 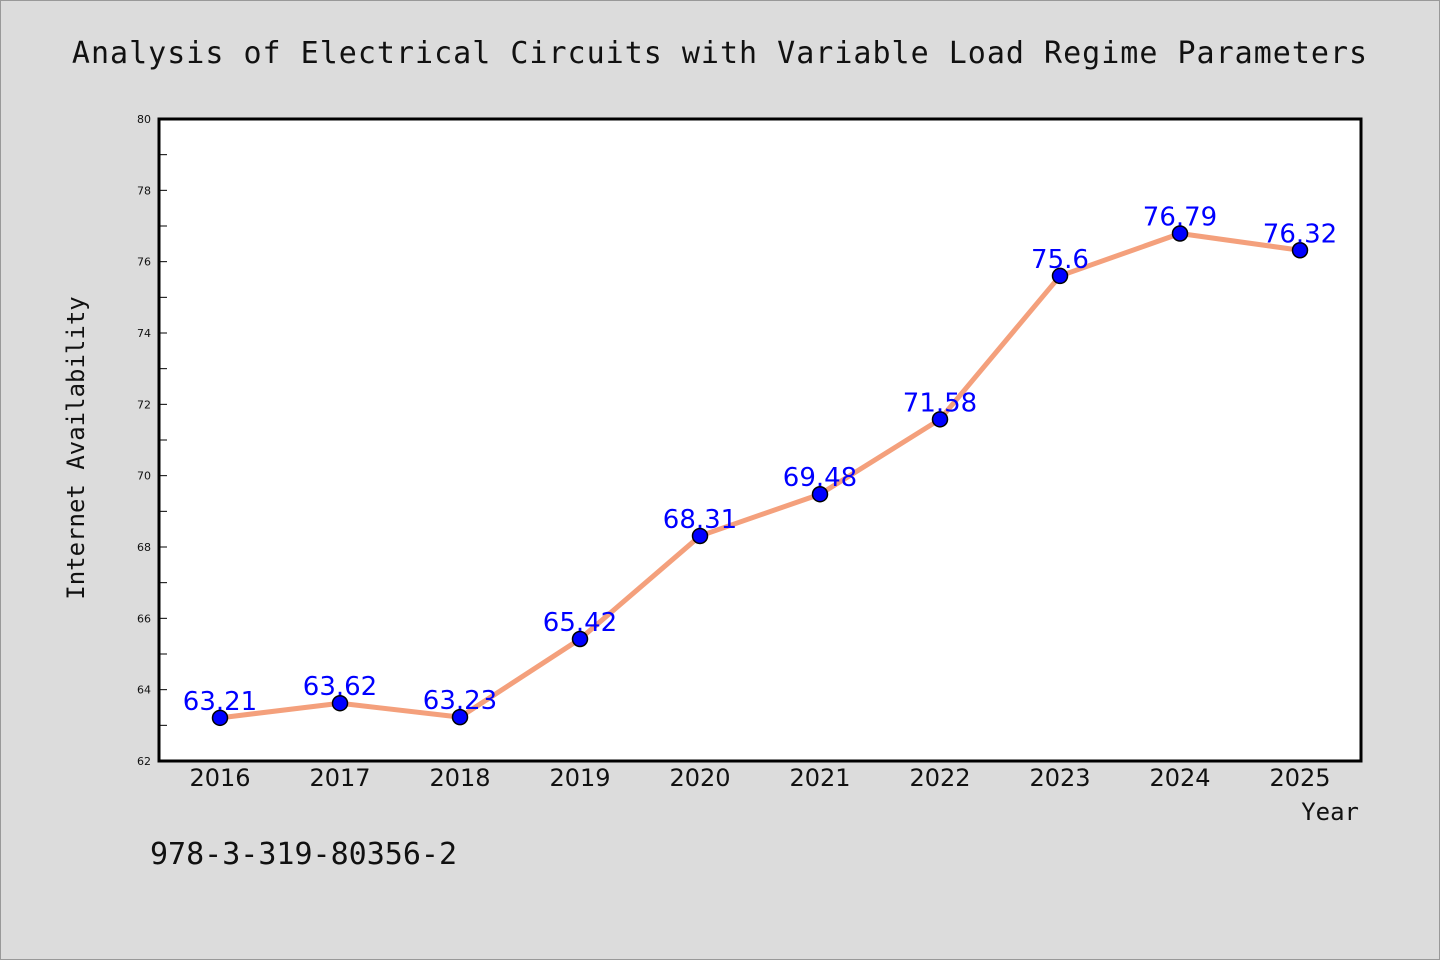 I want to click on x-axis-label: Year, so click(x=1330, y=812).